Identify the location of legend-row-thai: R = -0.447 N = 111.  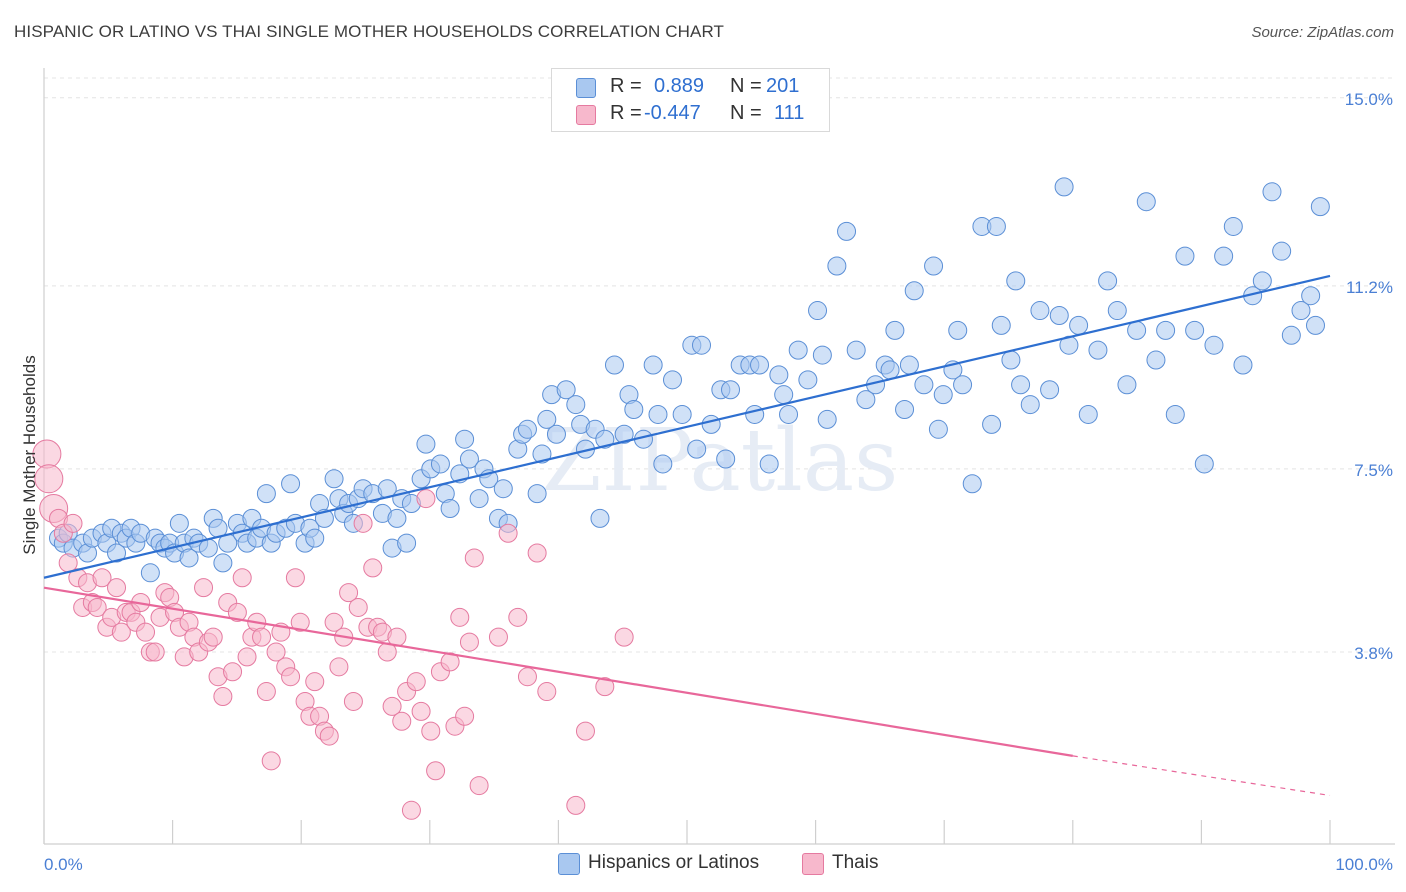
(690, 115).